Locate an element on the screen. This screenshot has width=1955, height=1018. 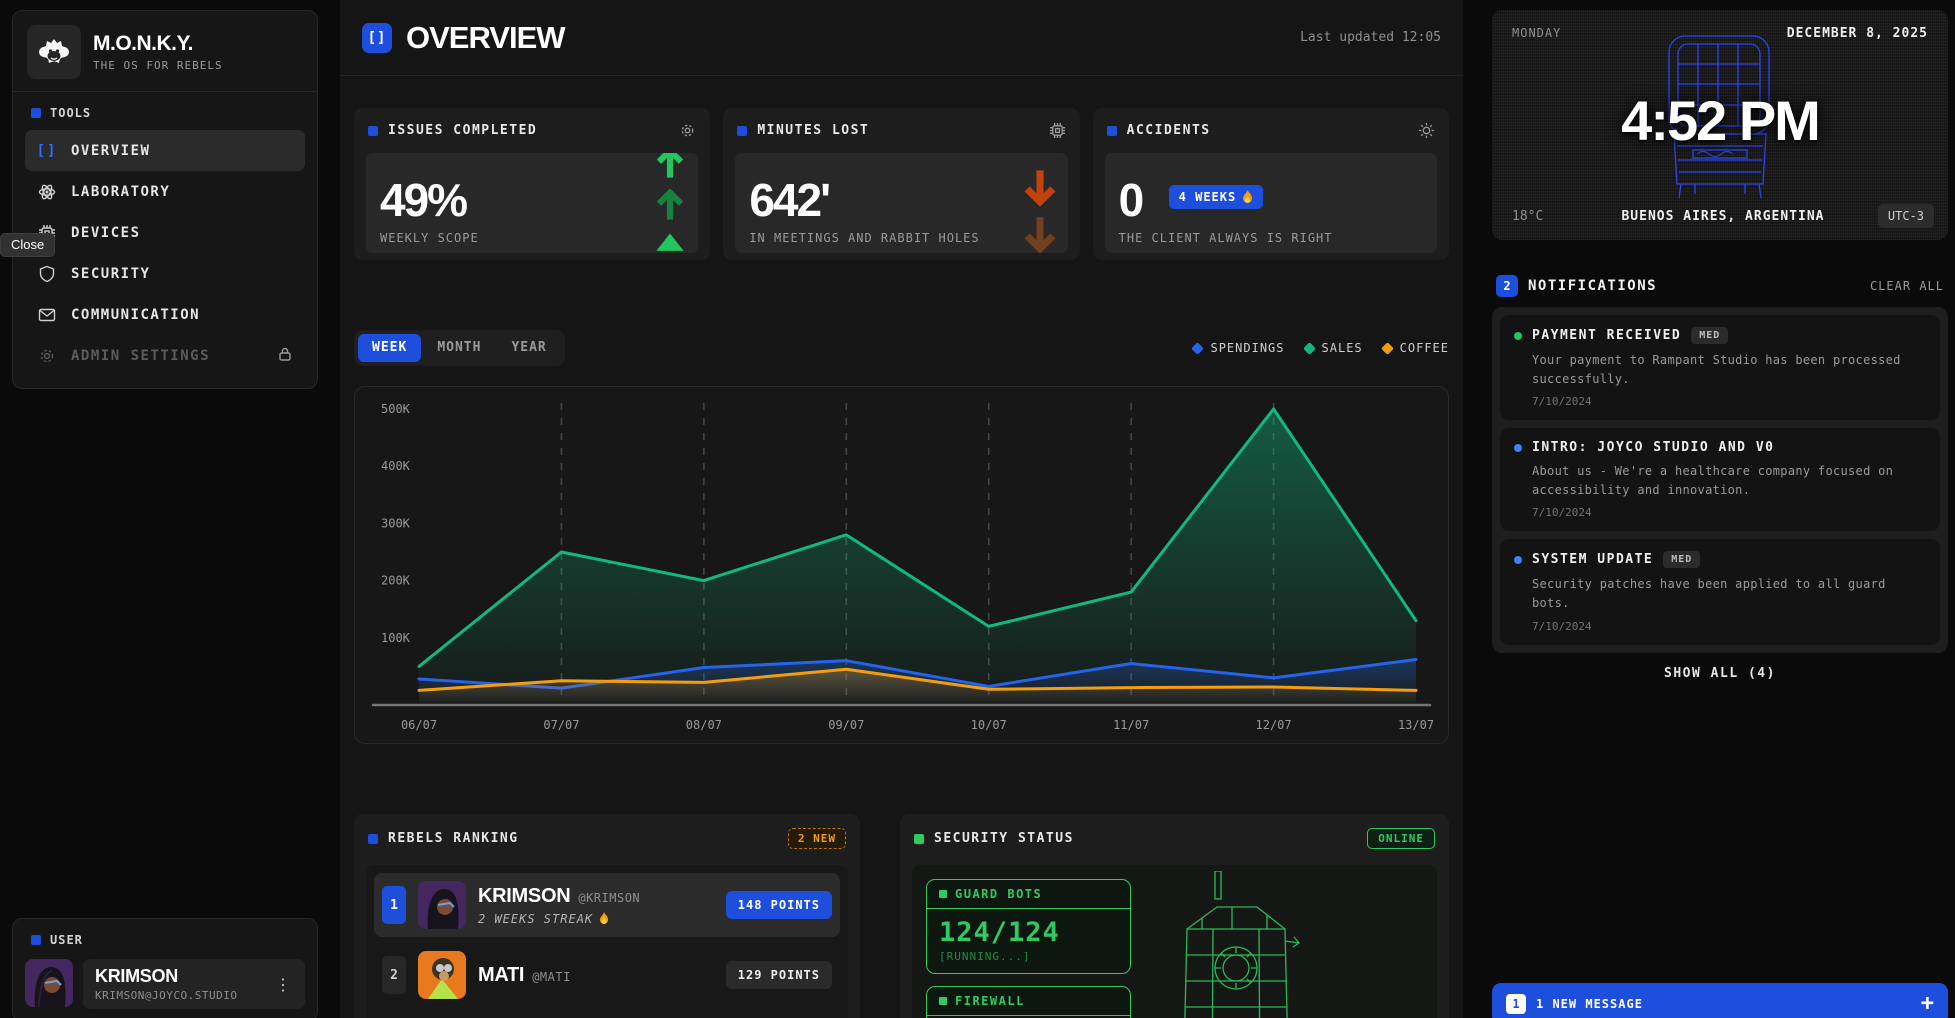
message-text: 1 NEW MESSAGE is located at coordinates (1589, 1004).